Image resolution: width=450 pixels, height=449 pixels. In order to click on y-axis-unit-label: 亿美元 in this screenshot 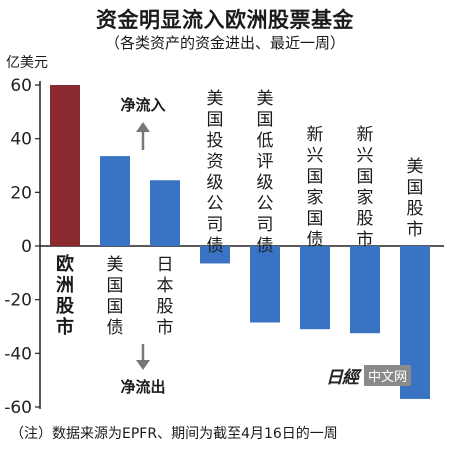, I will do `click(27, 63)`.